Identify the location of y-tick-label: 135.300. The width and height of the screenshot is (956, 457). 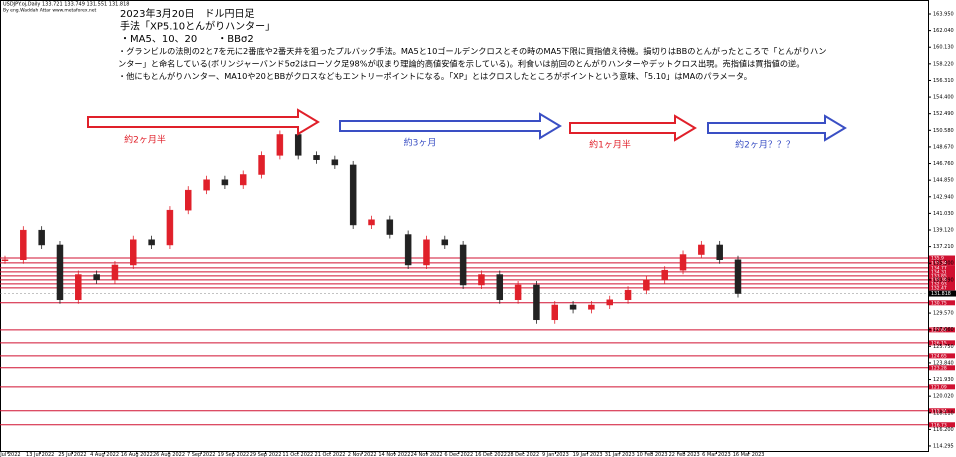
(943, 264).